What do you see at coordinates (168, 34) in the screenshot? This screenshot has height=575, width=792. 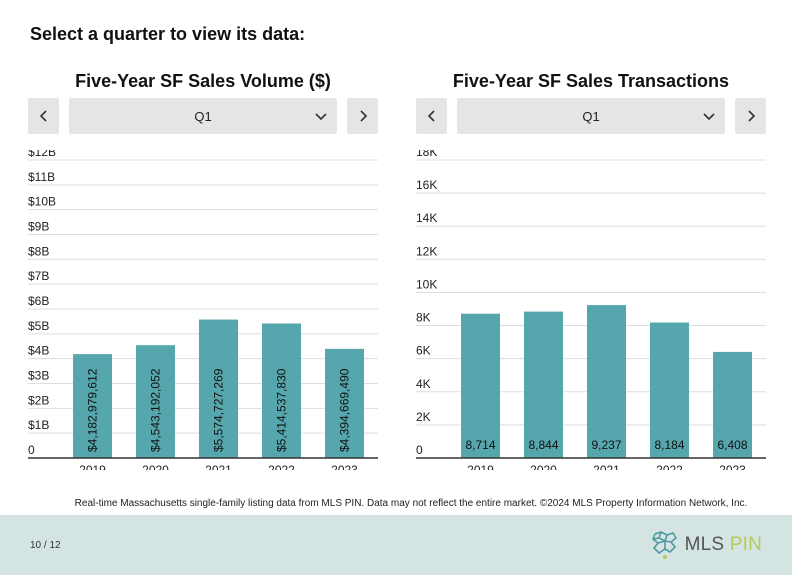 I see `page-heading: Select a quarter to view its data:` at bounding box center [168, 34].